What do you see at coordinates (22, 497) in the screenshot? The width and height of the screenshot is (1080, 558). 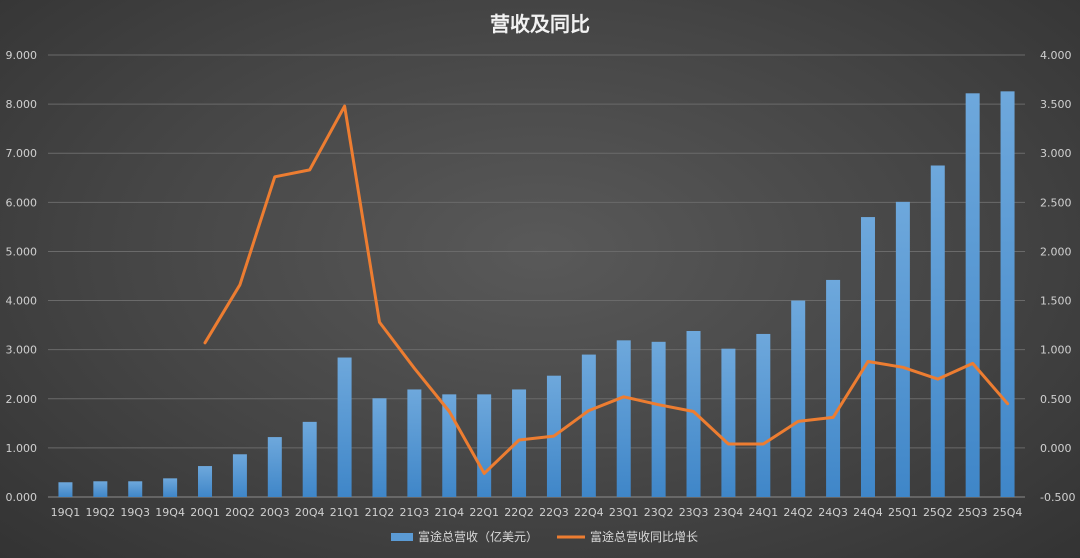 I see `y-left-tick-label: 0.000` at bounding box center [22, 497].